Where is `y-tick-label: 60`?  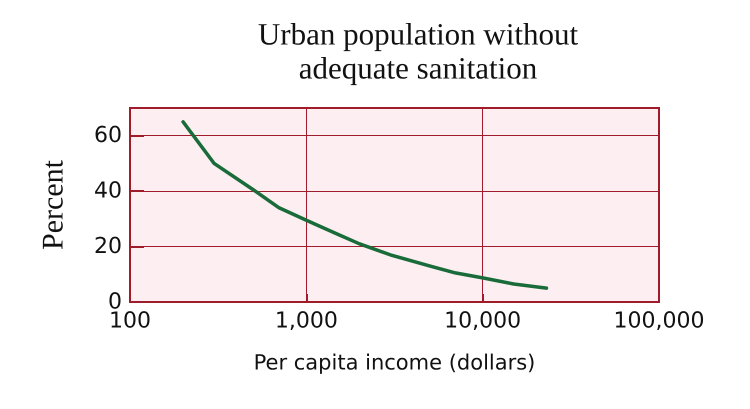 y-tick-label: 60 is located at coordinates (108, 135).